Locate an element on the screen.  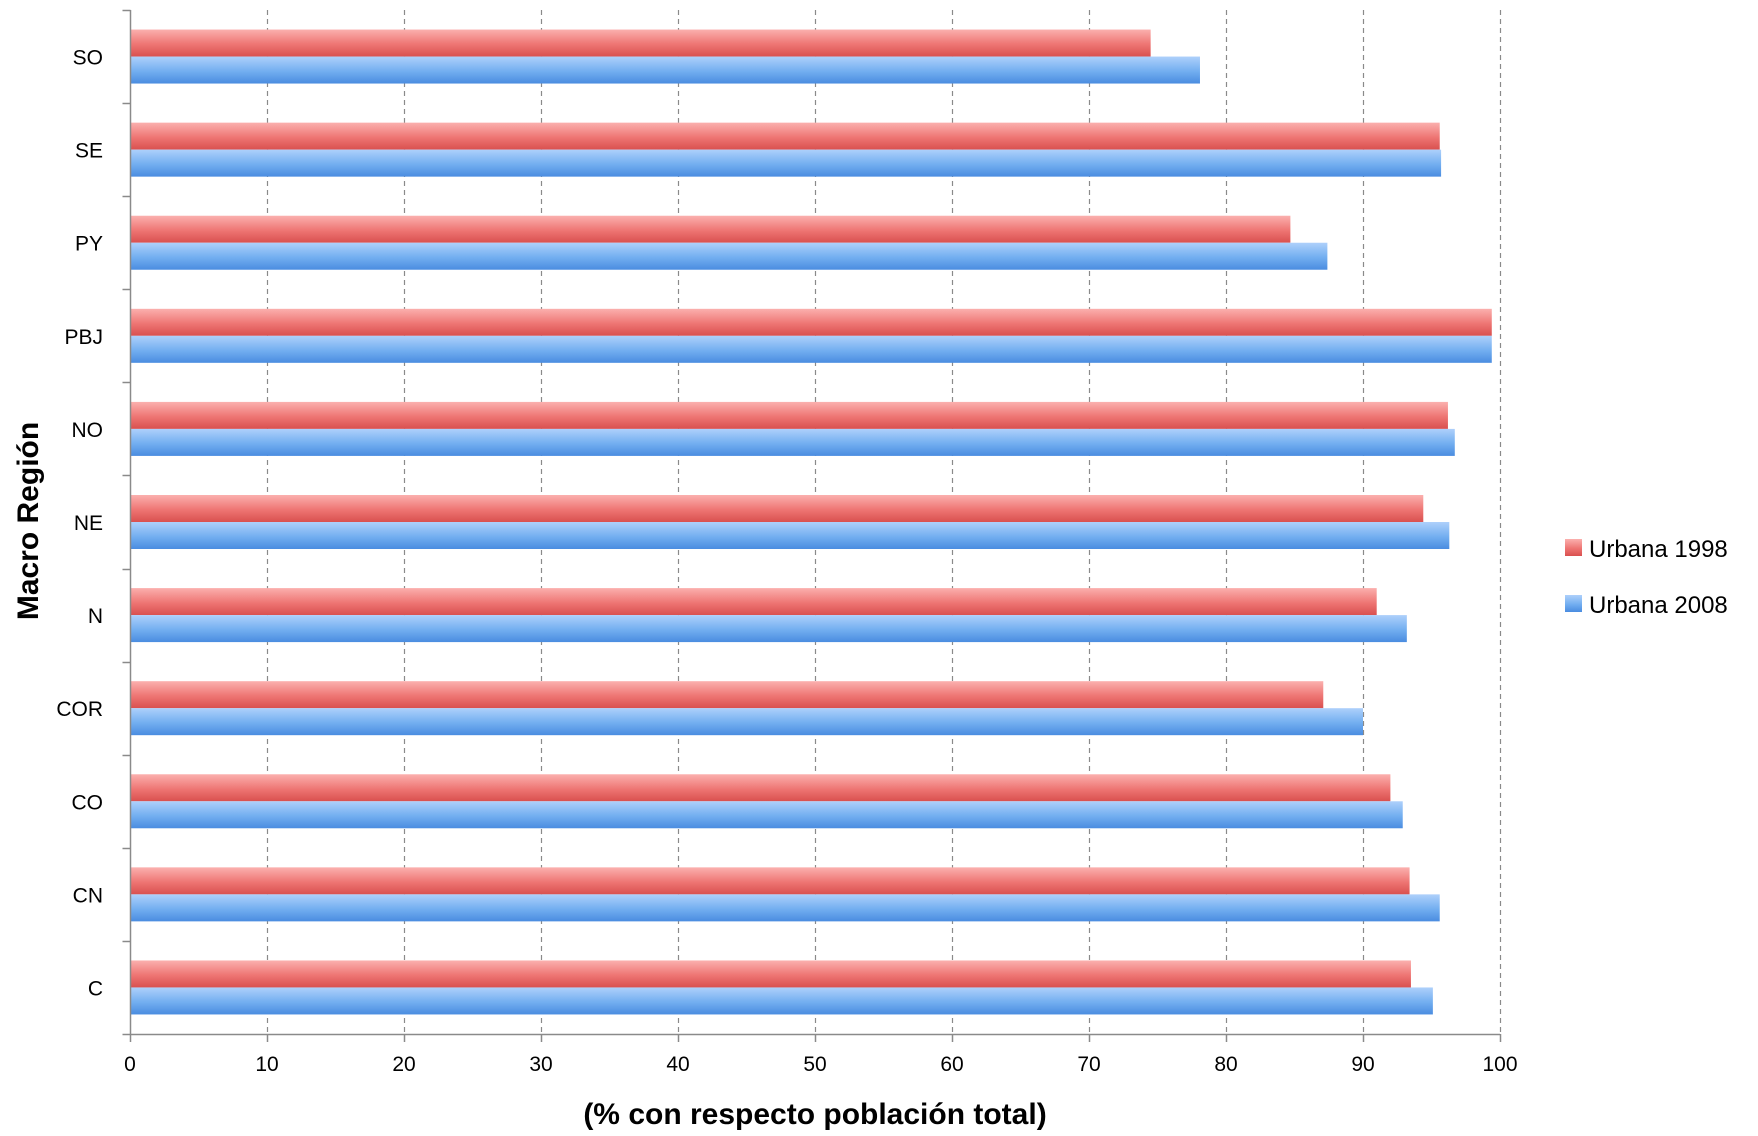
x-tick-label-80: 80 is located at coordinates (1225, 1064).